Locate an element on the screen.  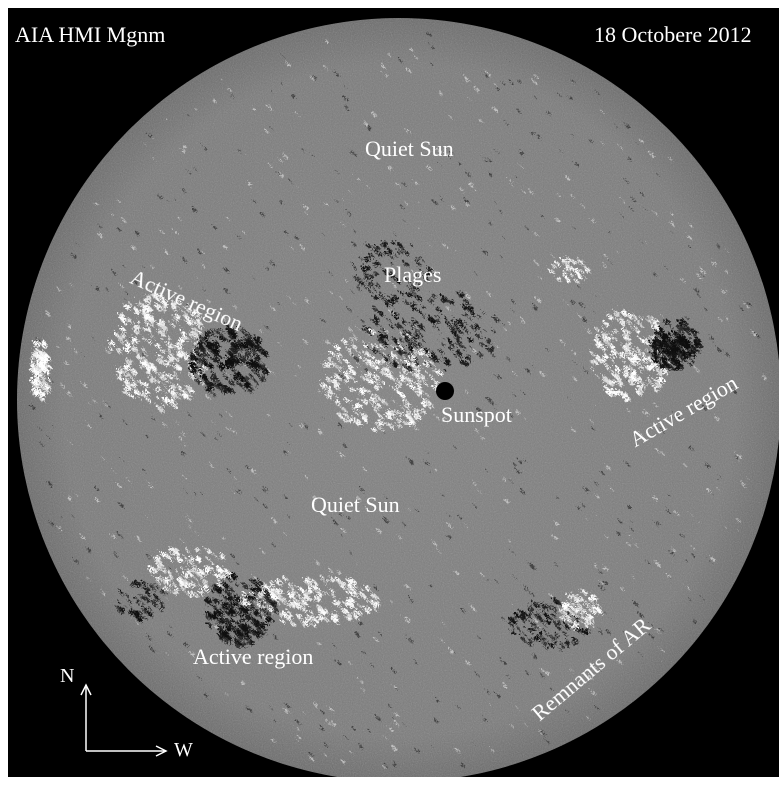
sunspot-umbra is located at coordinates (445, 391).